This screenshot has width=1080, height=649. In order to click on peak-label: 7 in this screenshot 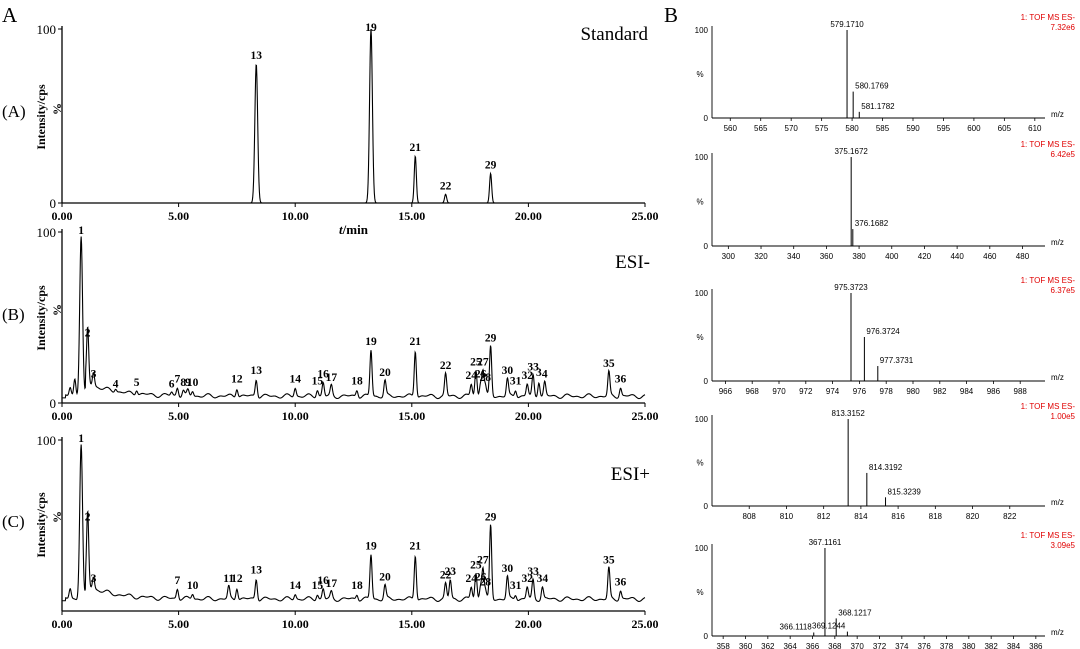, I will do `click(178, 380)`.